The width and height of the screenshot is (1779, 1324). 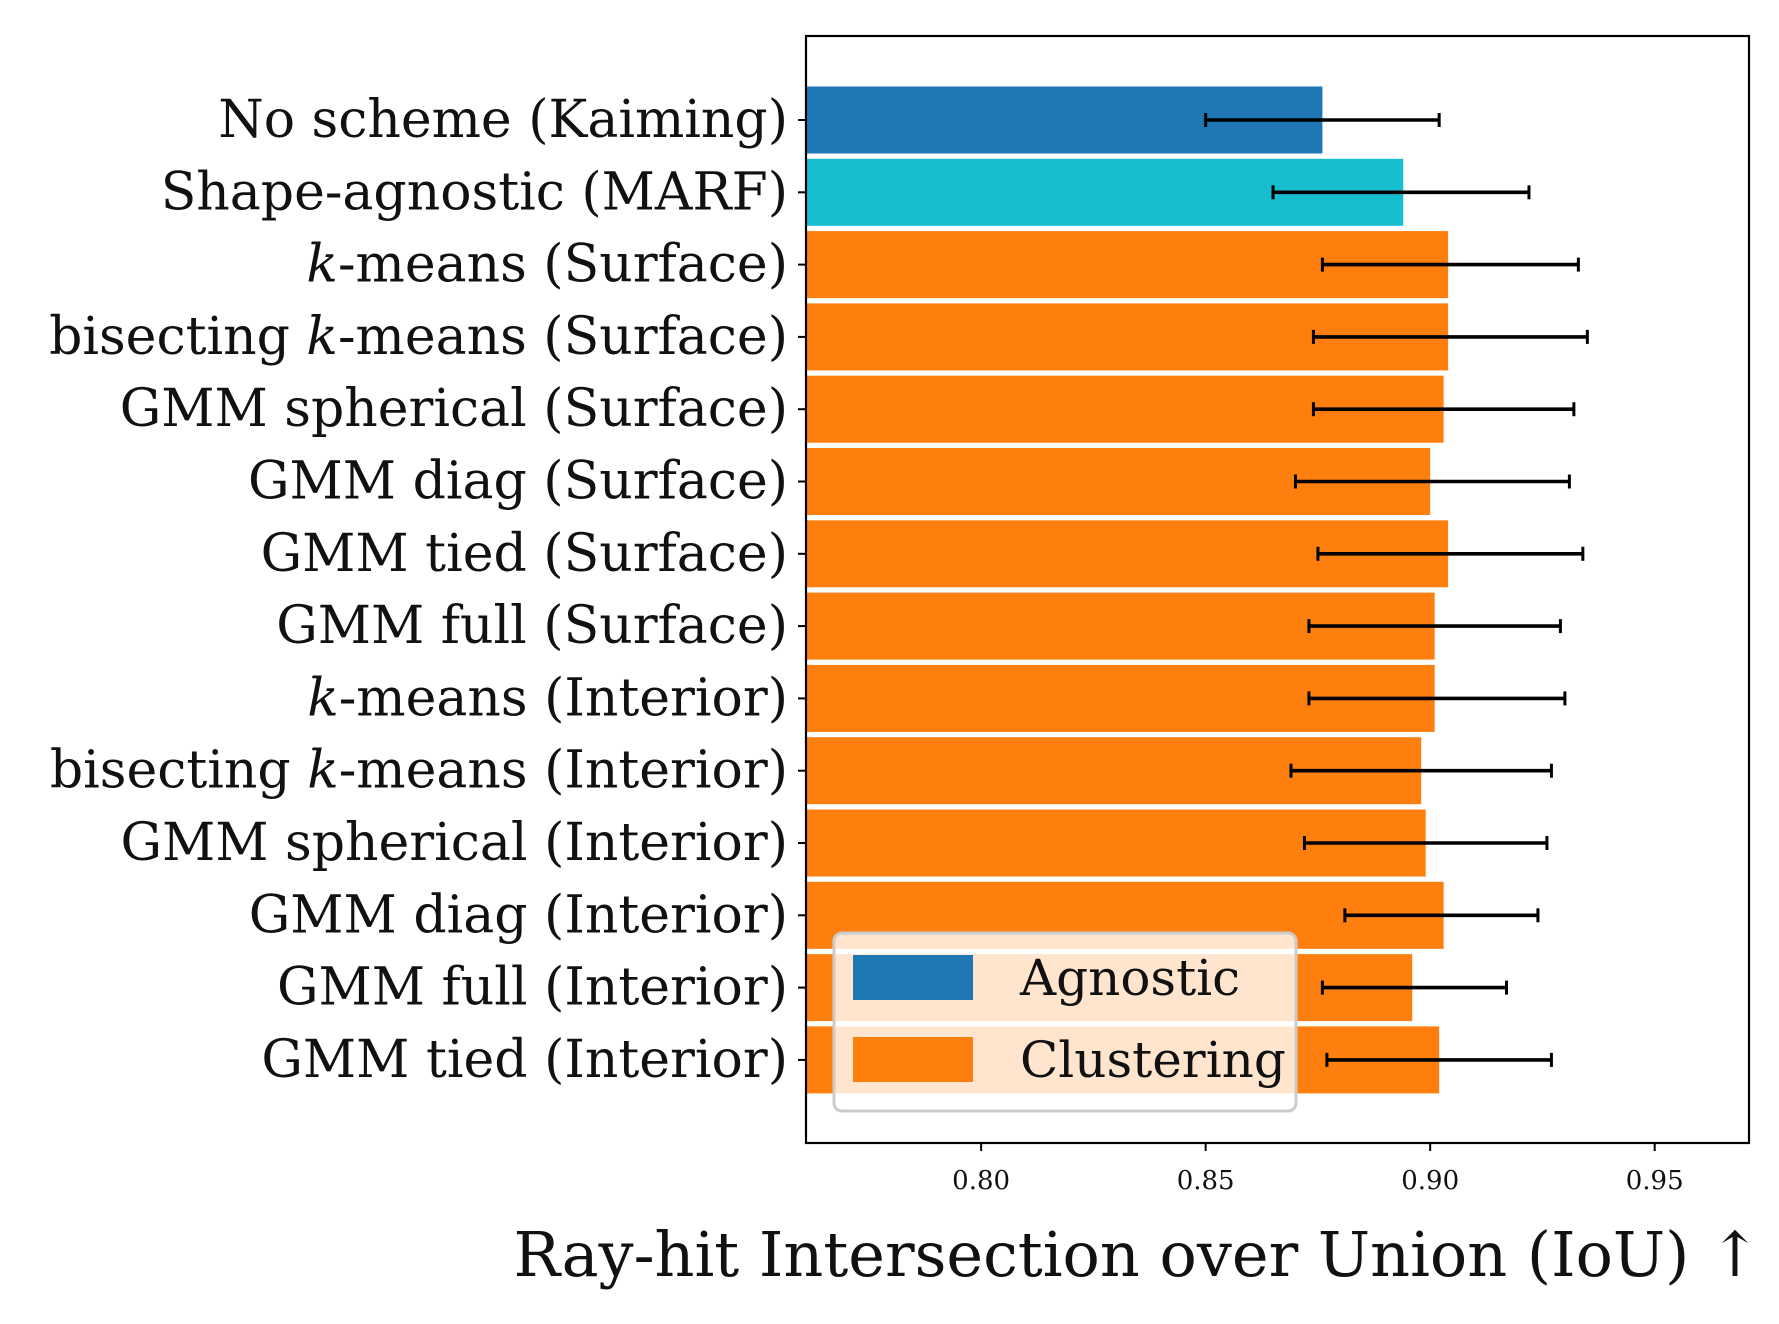 I want to click on x-tick-label: 0.90, so click(x=1430, y=1181).